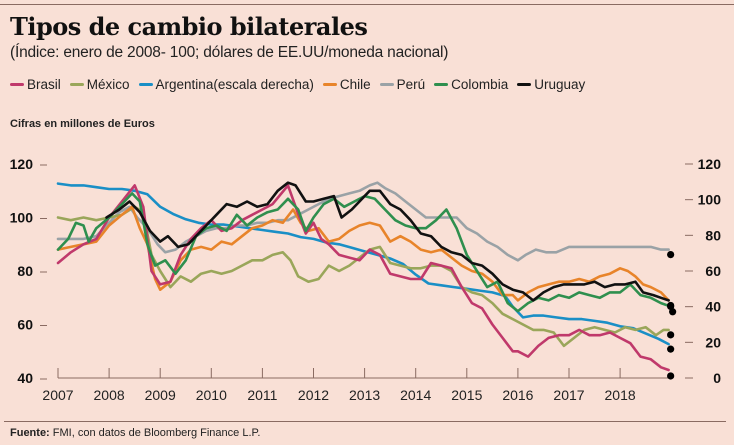 The height and width of the screenshot is (445, 734). What do you see at coordinates (671, 335) in the screenshot?
I see `end-marker-mexico` at bounding box center [671, 335].